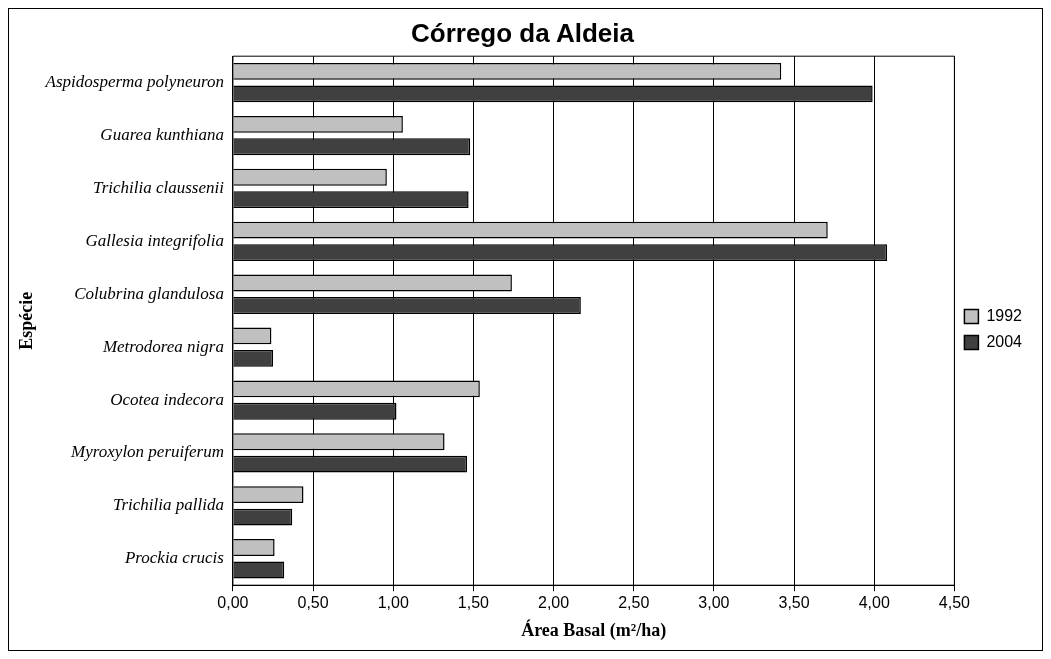 The width and height of the screenshot is (1051, 659). What do you see at coordinates (1004, 341) in the screenshot?
I see `legend-label: 2004` at bounding box center [1004, 341].